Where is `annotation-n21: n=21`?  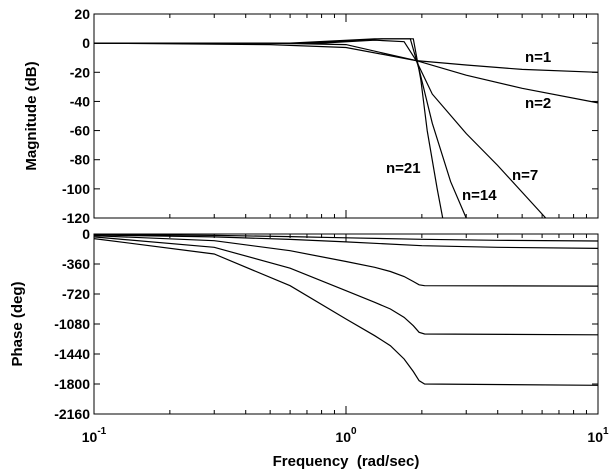 annotation-n21: n=21 is located at coordinates (403, 168).